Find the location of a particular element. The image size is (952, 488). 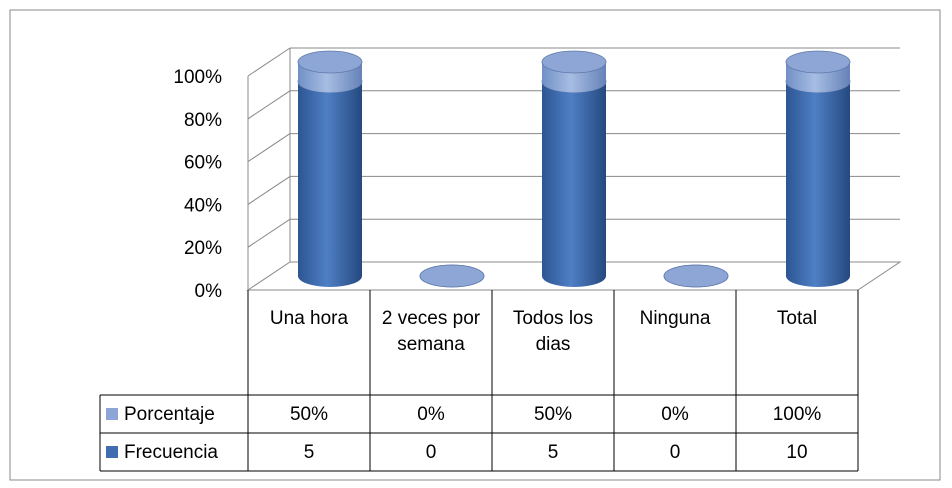

category-label: Total is located at coordinates (797, 318).